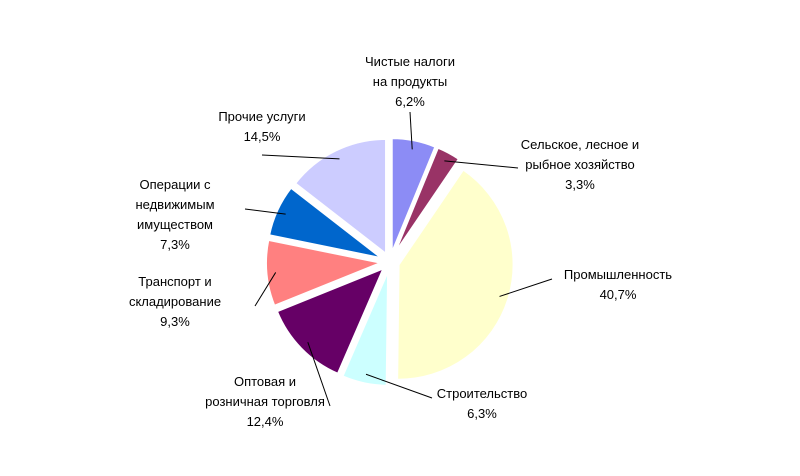 This screenshot has width=800, height=476. What do you see at coordinates (482, 393) in the screenshot?
I see `slice-label: Строительство` at bounding box center [482, 393].